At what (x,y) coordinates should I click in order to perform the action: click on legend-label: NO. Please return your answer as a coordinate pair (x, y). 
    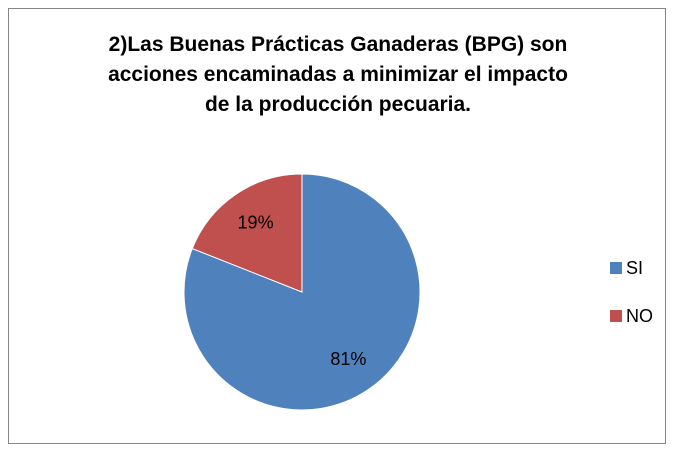
    Looking at the image, I should click on (639, 316).